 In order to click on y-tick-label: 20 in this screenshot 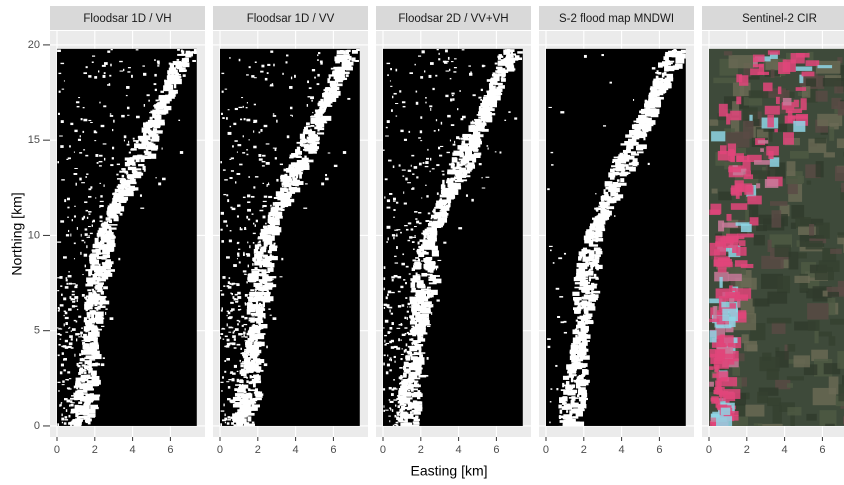, I will do `click(34, 45)`.